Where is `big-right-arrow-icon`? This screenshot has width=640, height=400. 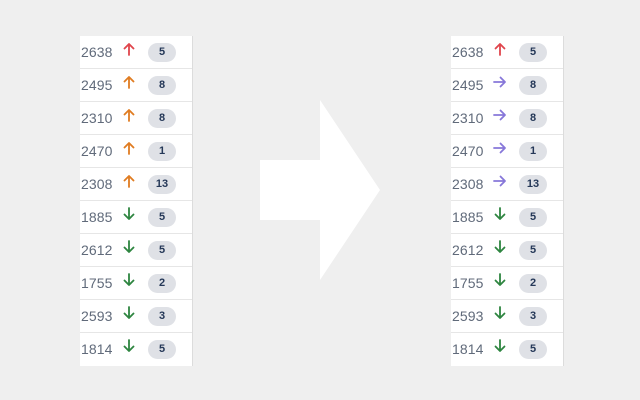 big-right-arrow-icon is located at coordinates (320, 190).